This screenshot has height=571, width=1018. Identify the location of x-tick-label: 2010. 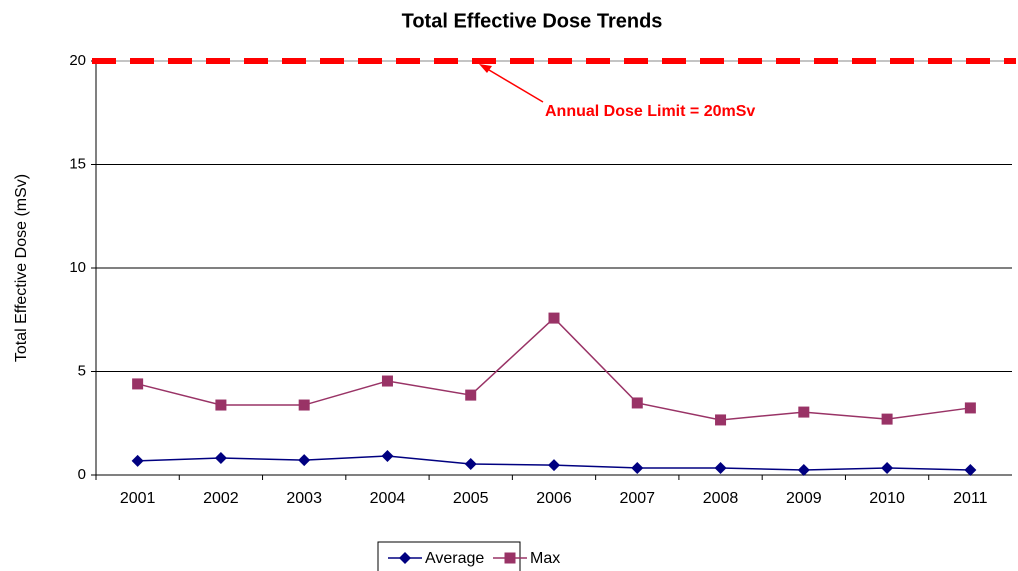
(887, 498).